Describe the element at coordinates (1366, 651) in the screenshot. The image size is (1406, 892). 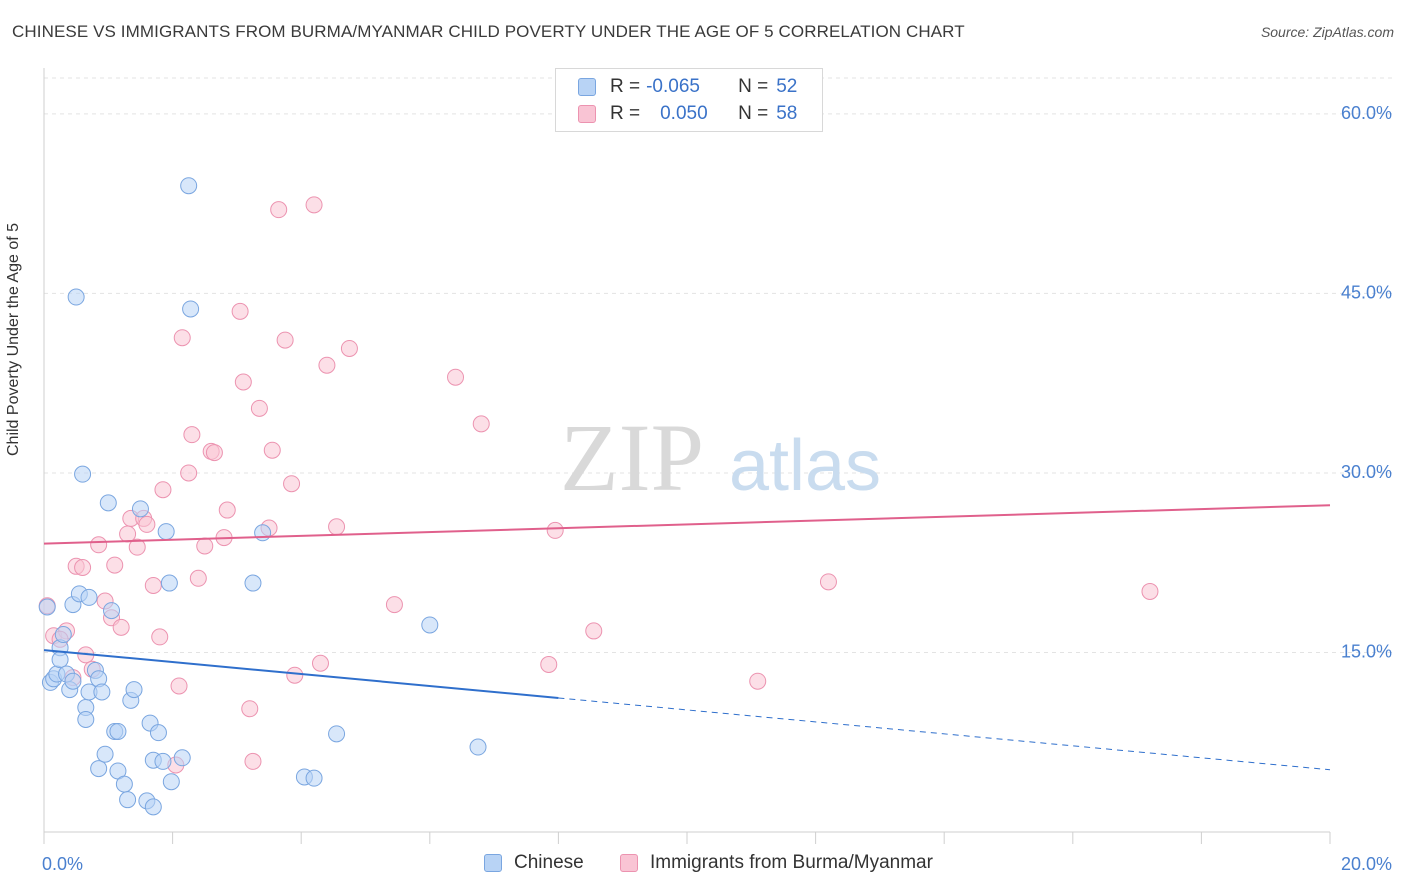
I see `y-tick-label: 15.0%` at that location.